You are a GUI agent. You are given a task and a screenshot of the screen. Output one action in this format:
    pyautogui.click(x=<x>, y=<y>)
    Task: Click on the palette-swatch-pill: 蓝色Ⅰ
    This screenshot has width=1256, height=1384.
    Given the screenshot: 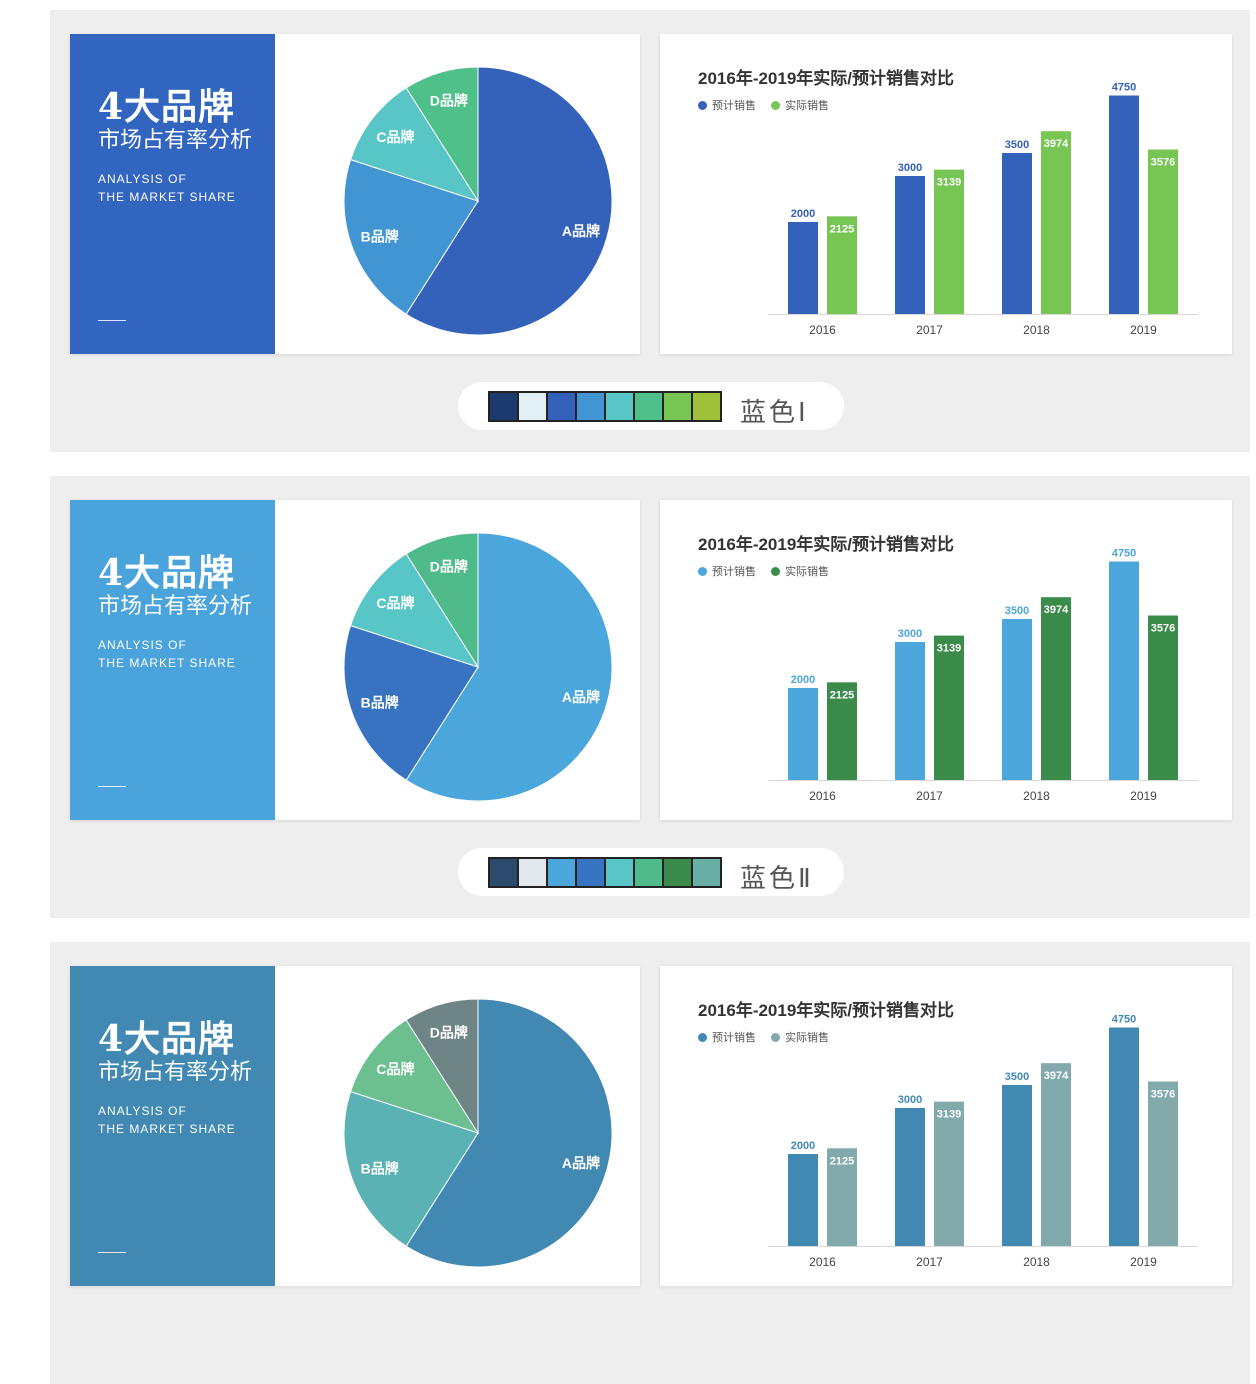 What is the action you would take?
    pyautogui.click(x=651, y=406)
    